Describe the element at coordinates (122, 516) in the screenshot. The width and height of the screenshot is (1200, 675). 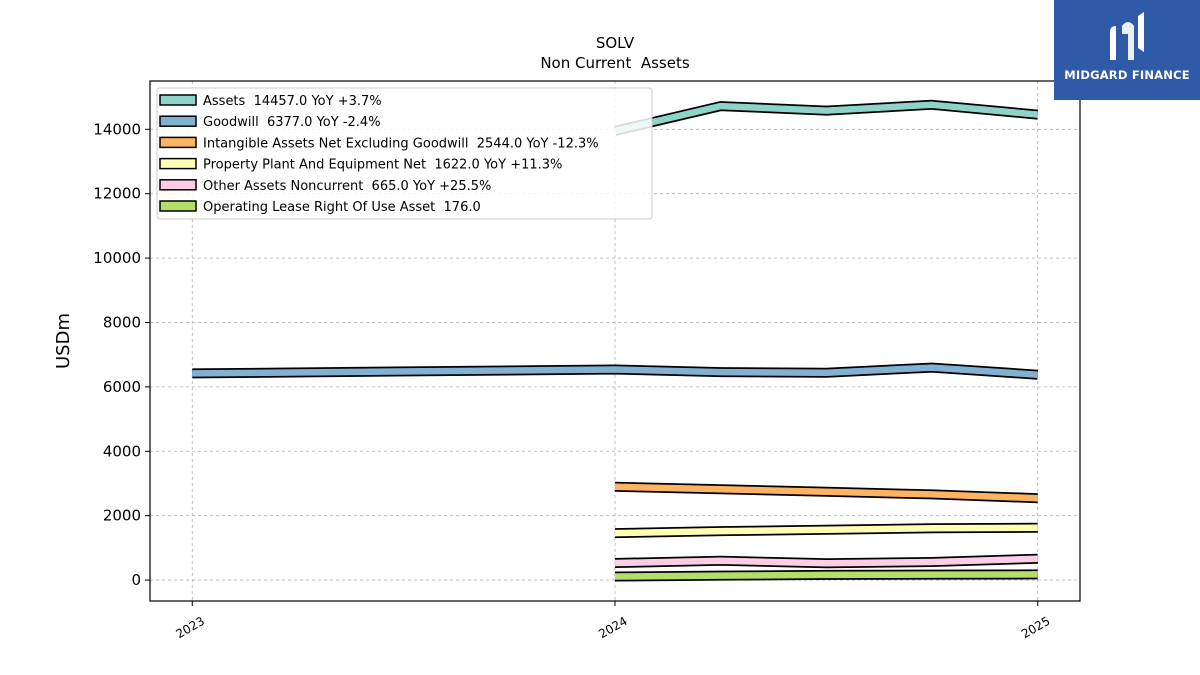
I see `y-tick-label: 2000` at that location.